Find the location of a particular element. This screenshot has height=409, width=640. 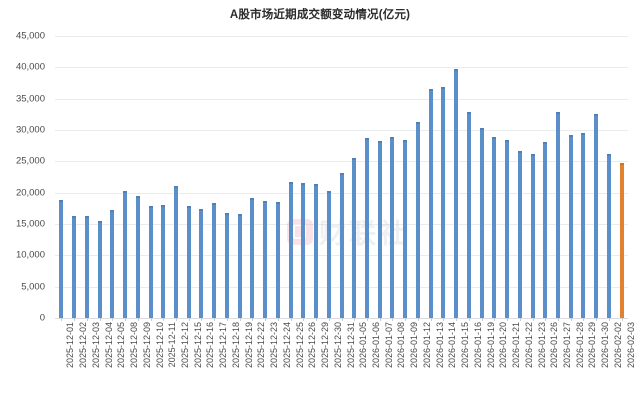

y-axis-tick-label: 10,000 is located at coordinates (30, 255).